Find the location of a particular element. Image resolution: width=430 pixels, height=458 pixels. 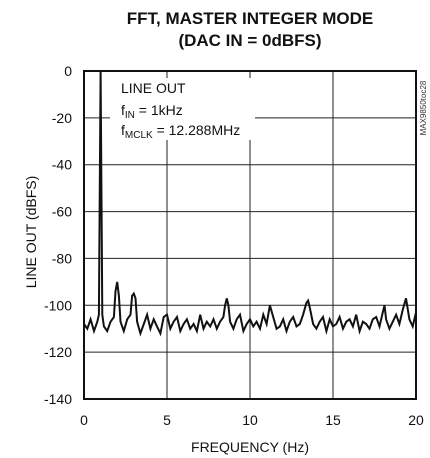

y-tick-labels: 0 -20 -40 -60 -80 -100 -120 -140 is located at coordinates (58, 235).